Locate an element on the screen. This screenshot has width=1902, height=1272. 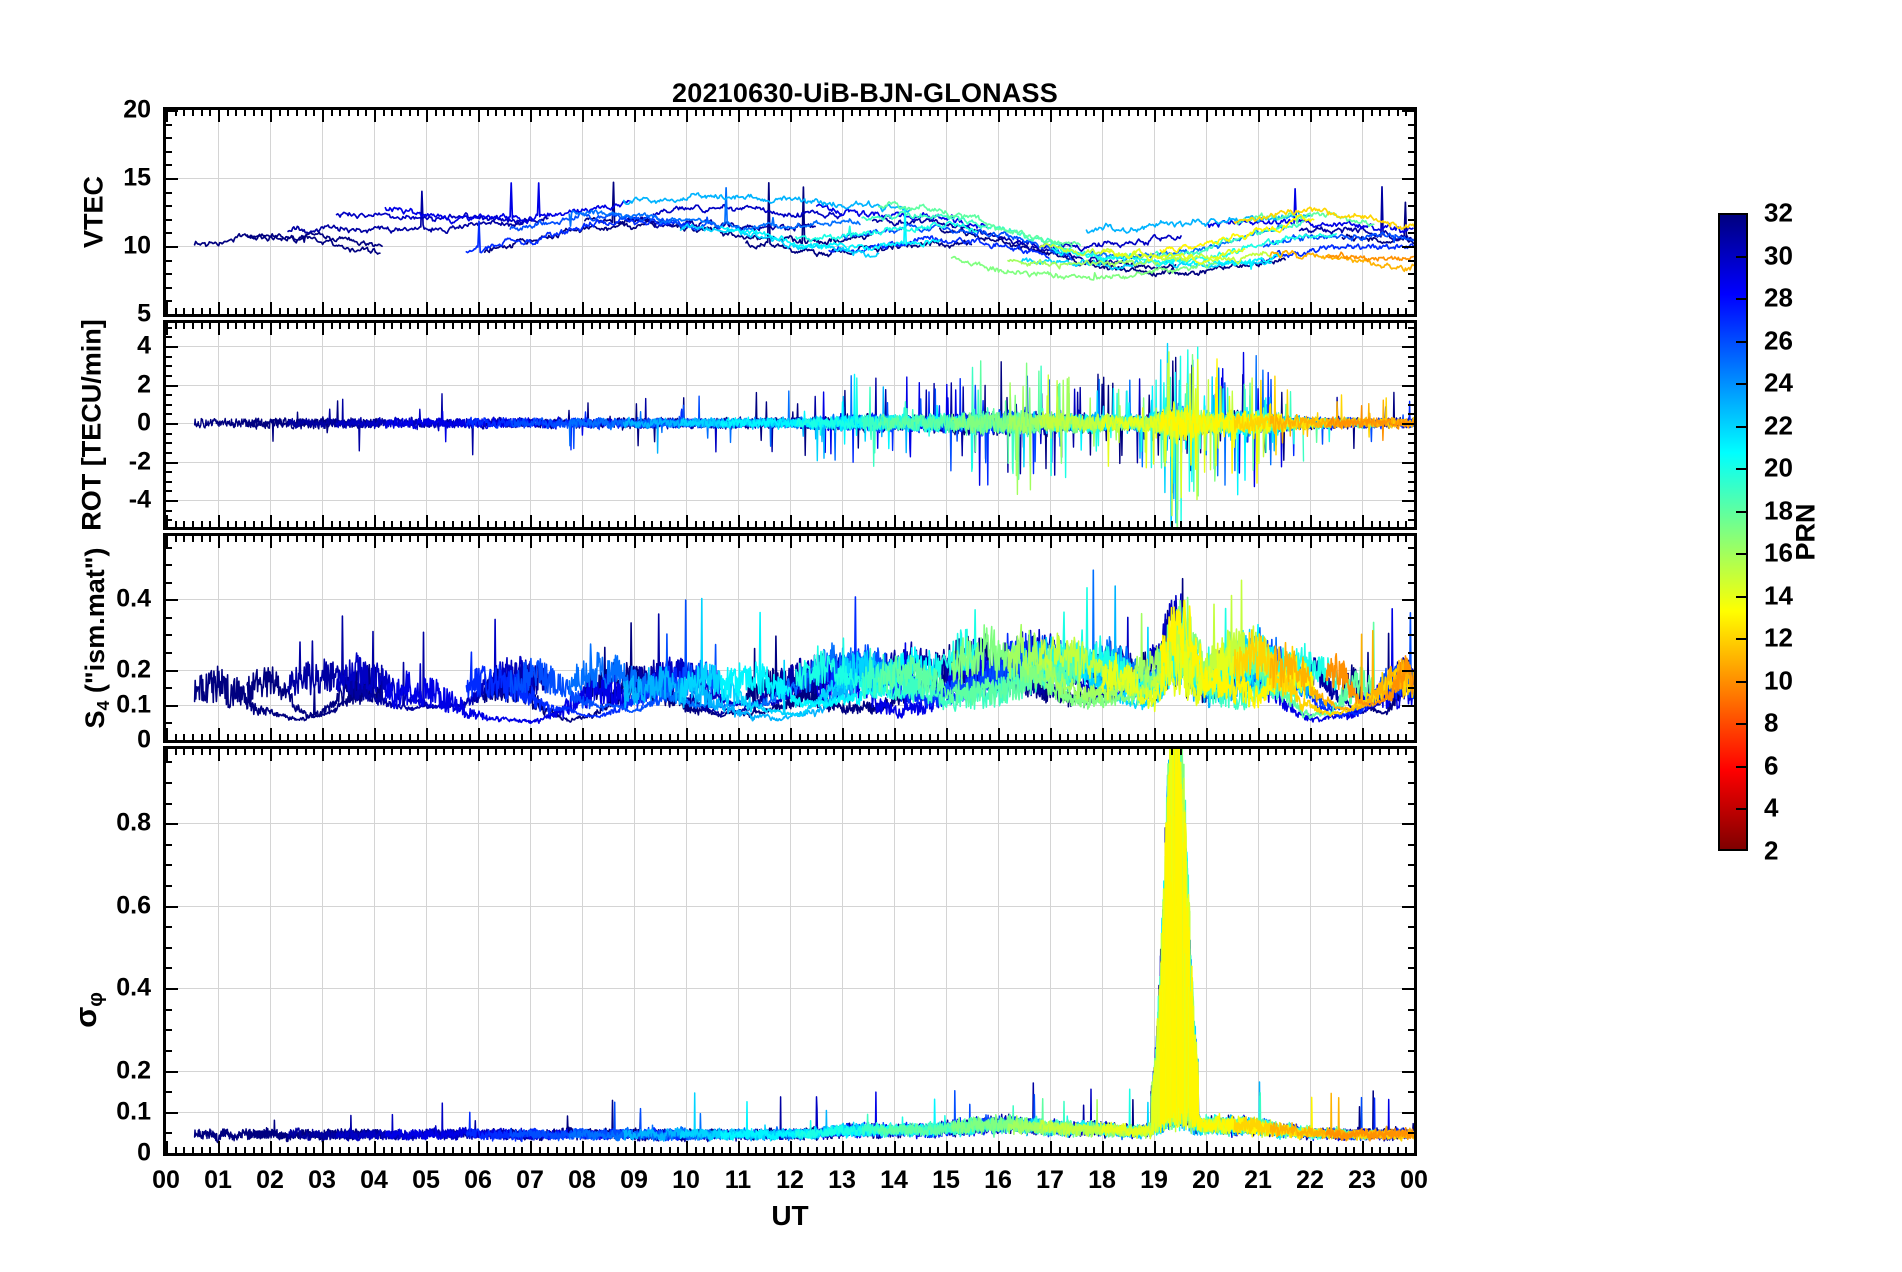
colorbar-tick-6: 6 is located at coordinates (1771, 765).